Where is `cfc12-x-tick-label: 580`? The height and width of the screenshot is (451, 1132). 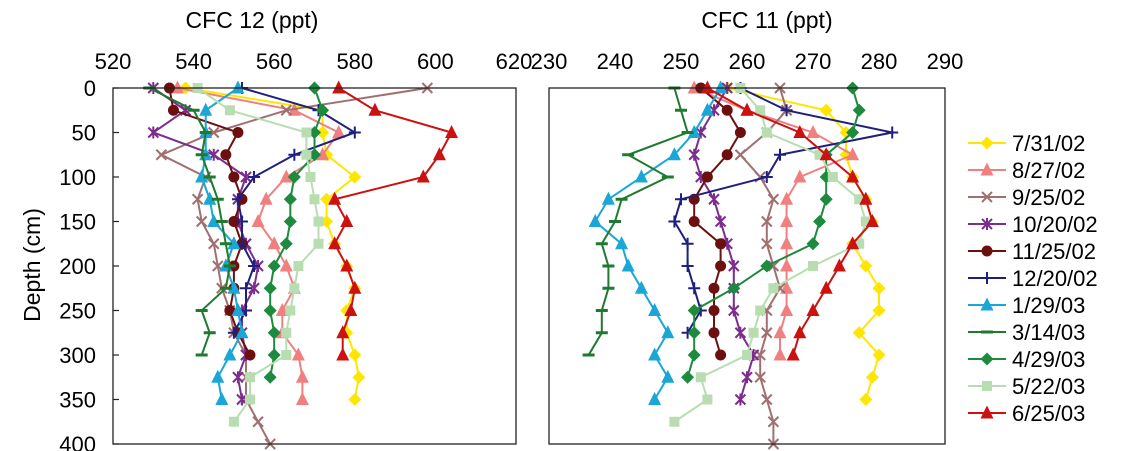 cfc12-x-tick-label: 580 is located at coordinates (354, 61).